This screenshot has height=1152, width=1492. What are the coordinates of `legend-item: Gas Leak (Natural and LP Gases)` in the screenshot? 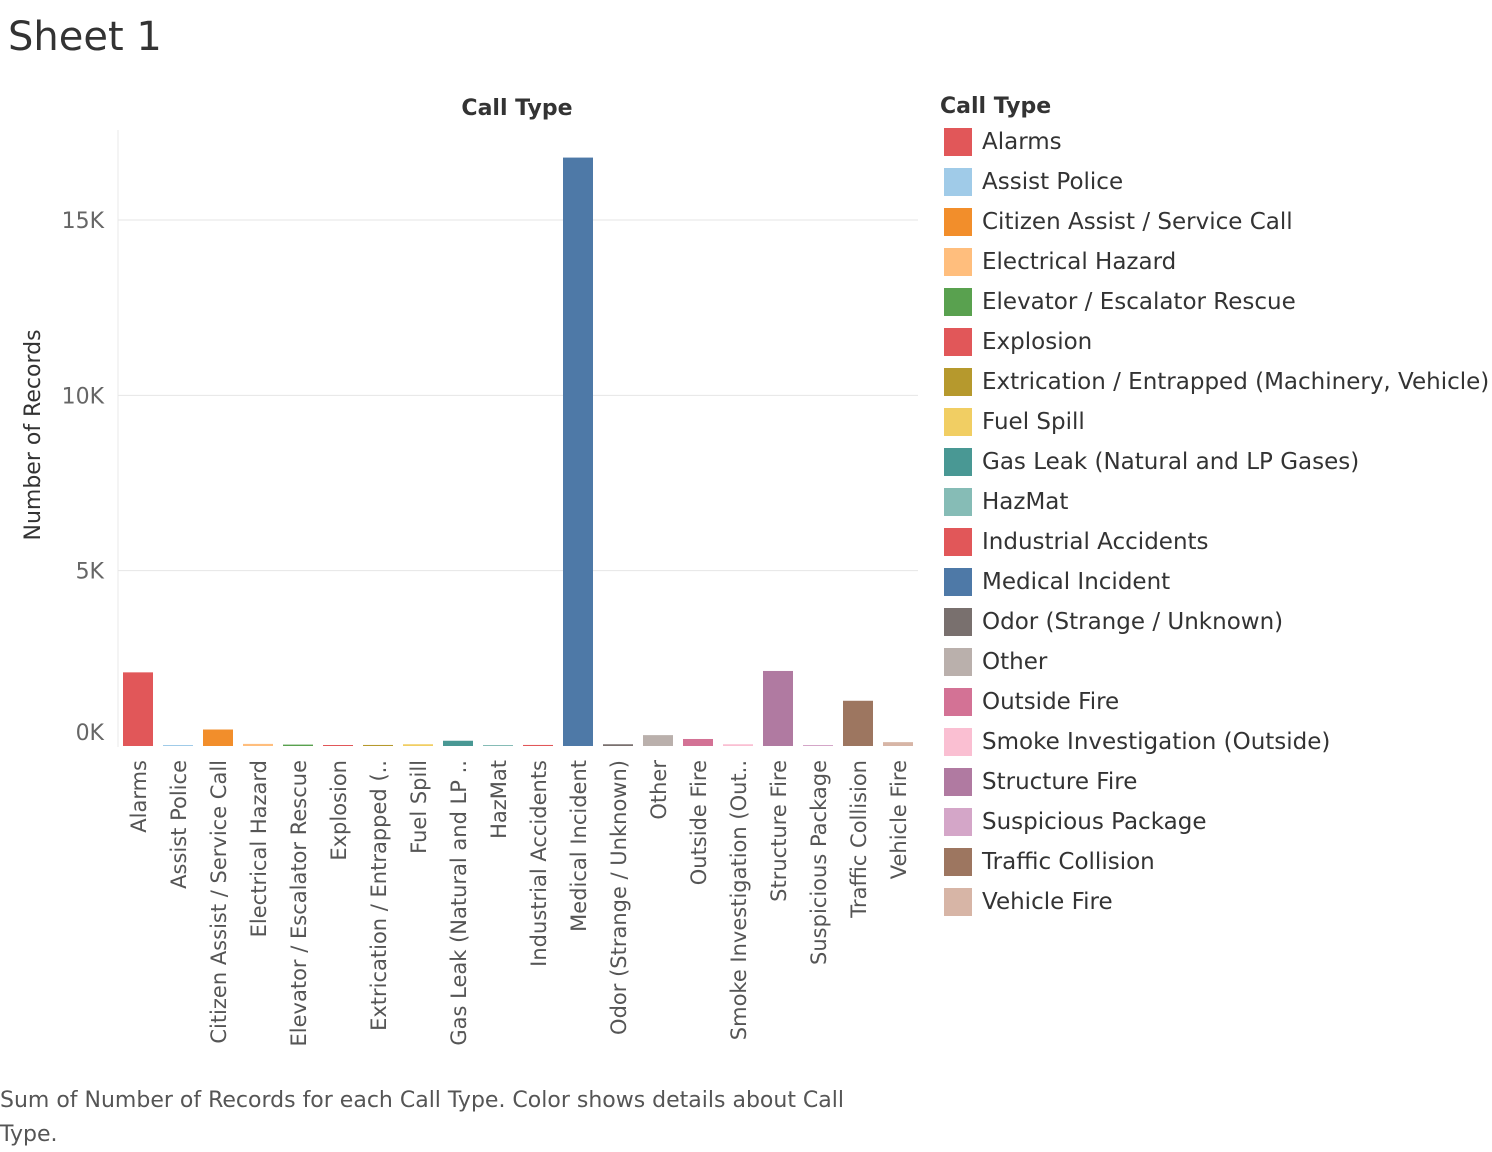 It's located at (1214, 462).